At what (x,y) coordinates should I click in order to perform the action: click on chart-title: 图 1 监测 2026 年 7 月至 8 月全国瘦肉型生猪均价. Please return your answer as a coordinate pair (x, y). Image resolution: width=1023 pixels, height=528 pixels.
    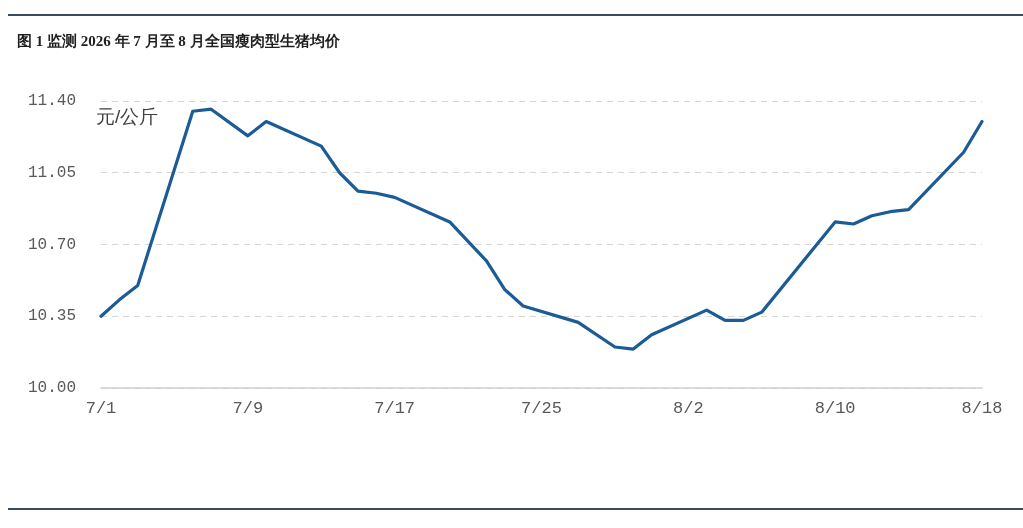
    Looking at the image, I should click on (179, 40).